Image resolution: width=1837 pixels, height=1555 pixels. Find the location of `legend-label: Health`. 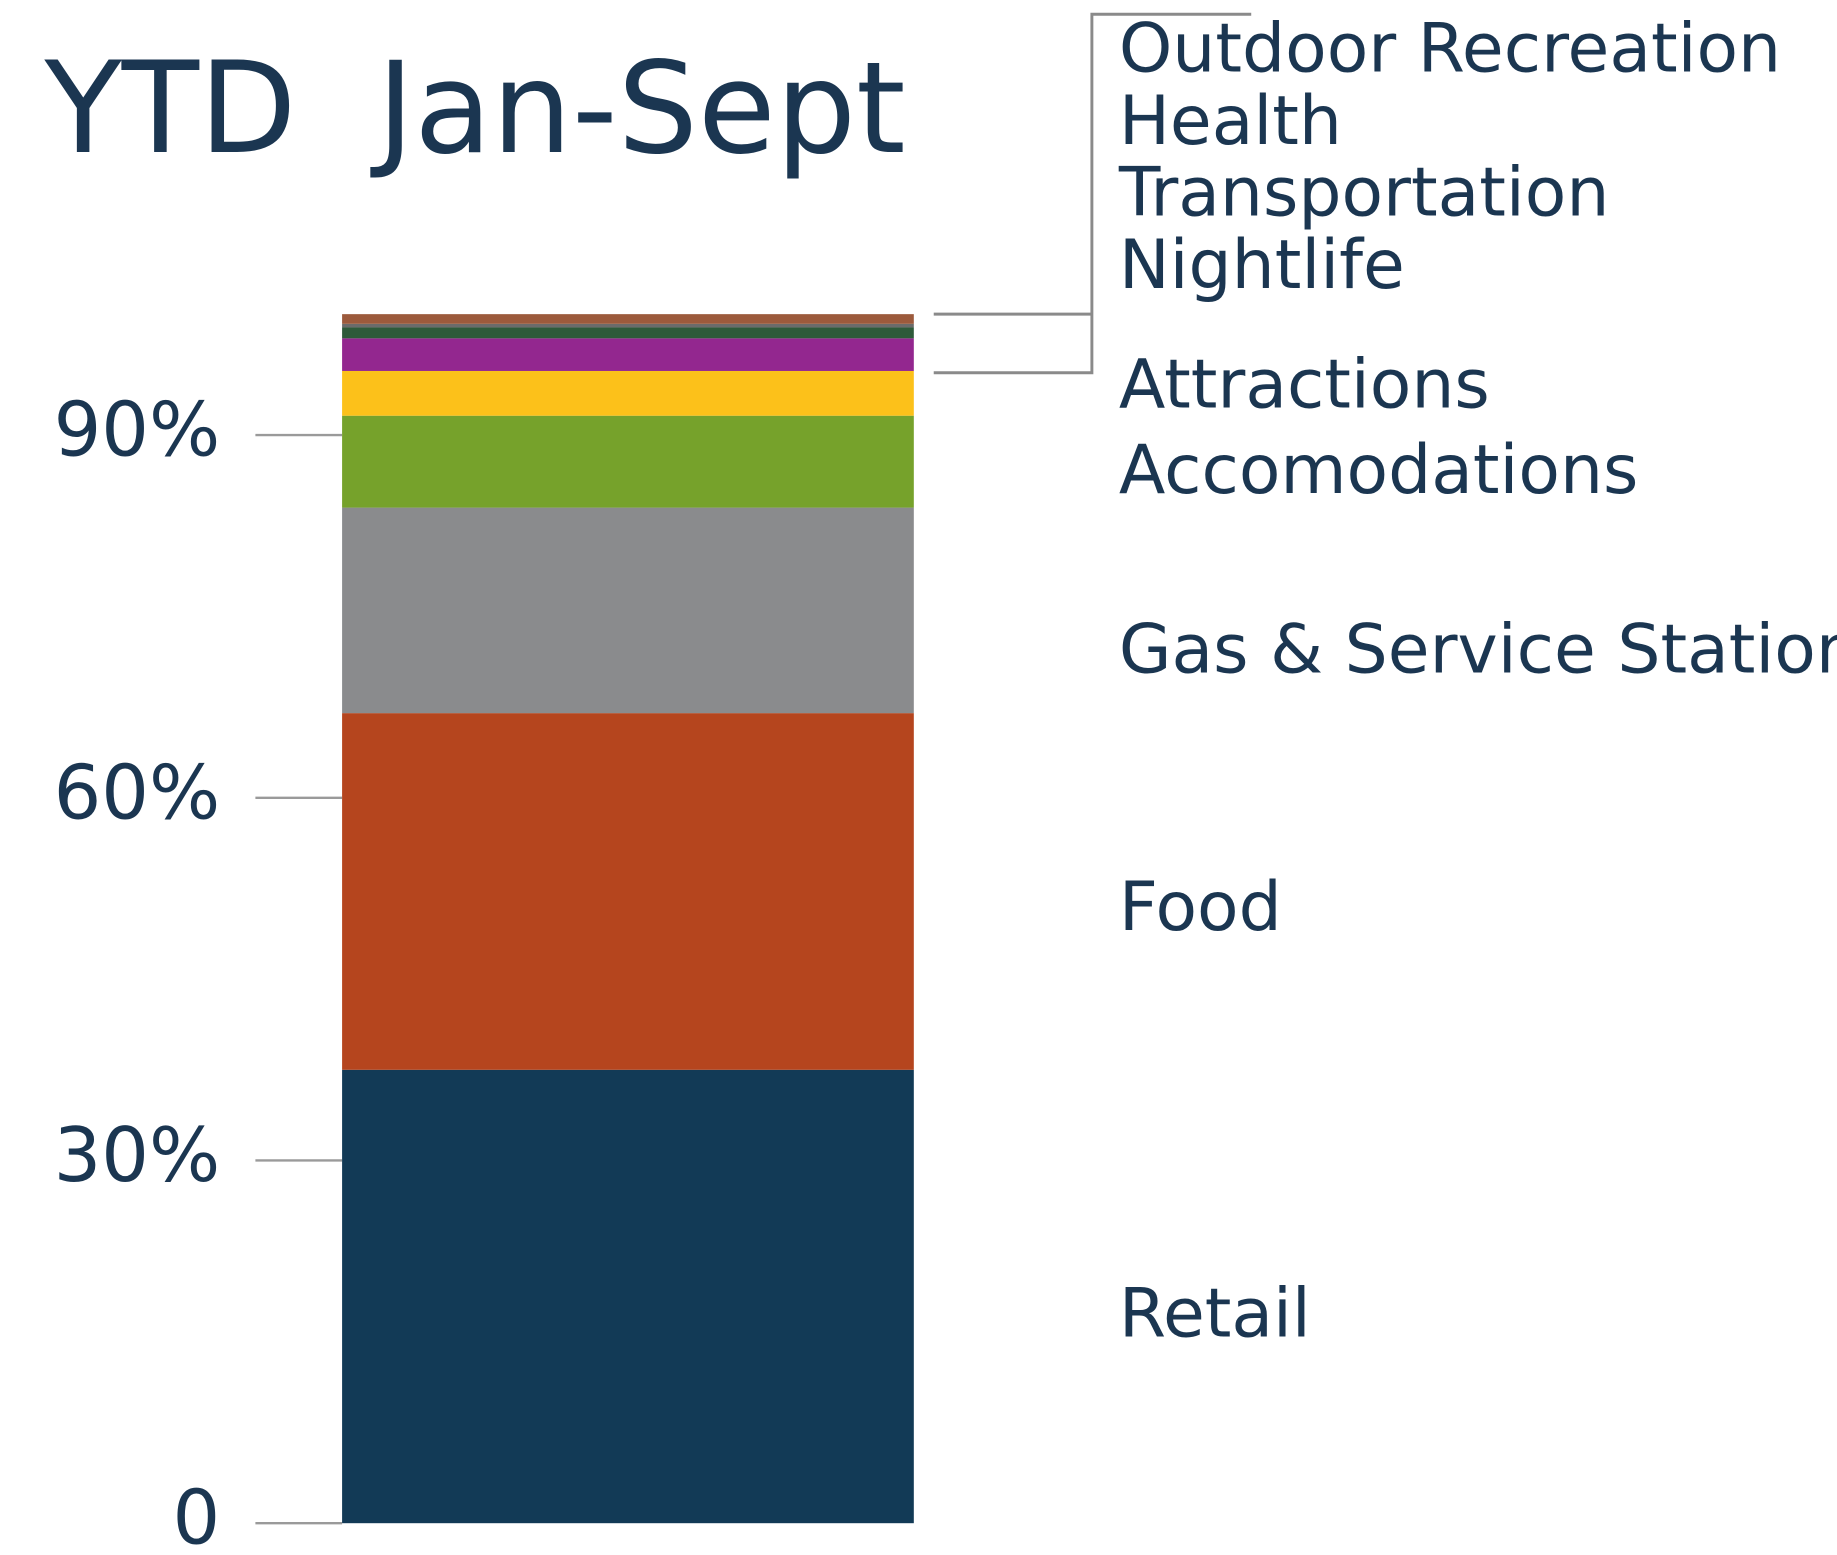

legend-label: Health is located at coordinates (1230, 121).